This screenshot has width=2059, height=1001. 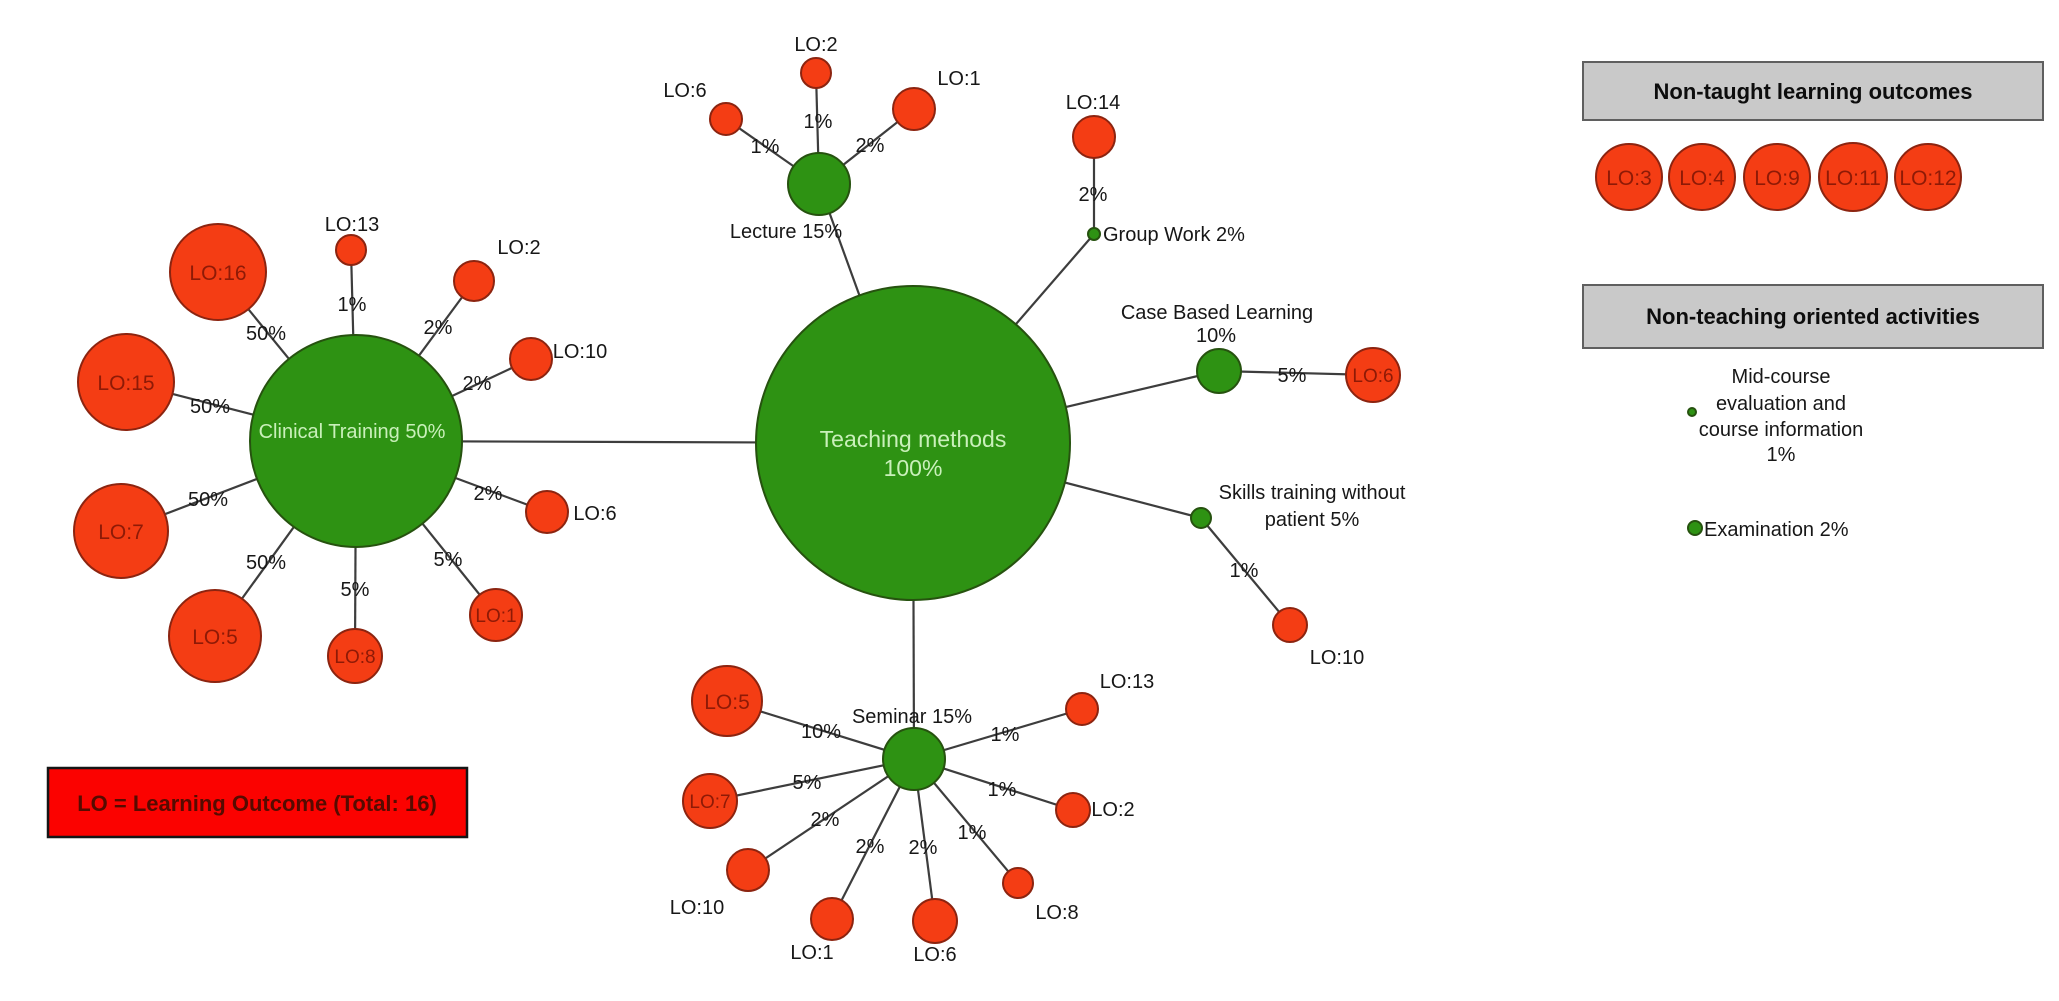 I want to click on label-lecture-lo2: LO:2, so click(x=815, y=45).